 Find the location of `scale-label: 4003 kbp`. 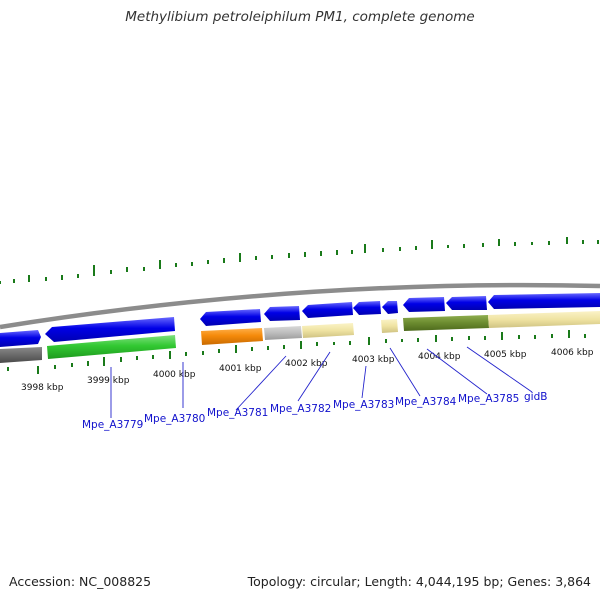

scale-label: 4003 kbp is located at coordinates (373, 360).